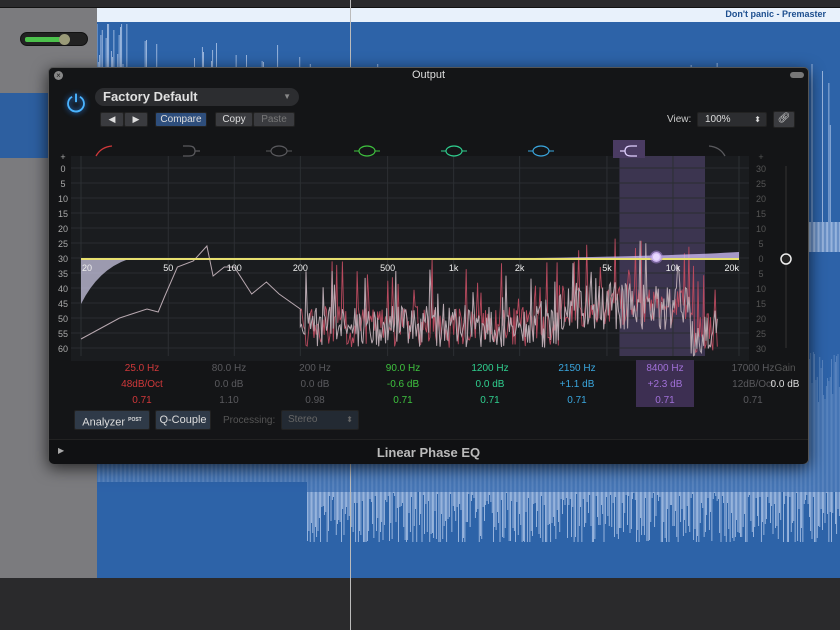 This screenshot has width=840, height=630. Describe the element at coordinates (468, 15) in the screenshot. I see `region-title-bar: Don't panic - Premaster` at that location.